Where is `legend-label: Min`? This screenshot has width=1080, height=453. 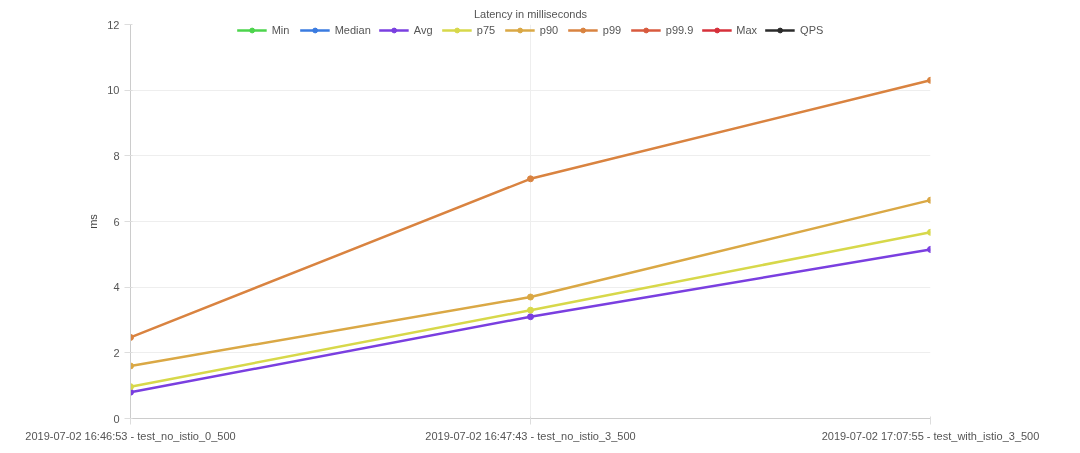
legend-label: Min is located at coordinates (281, 30).